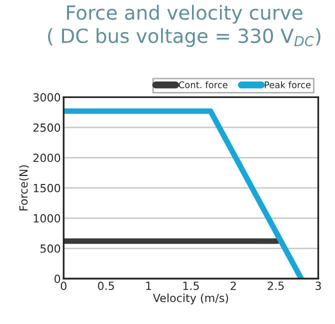 This screenshot has width=335, height=324. Describe the element at coordinates (50, 248) in the screenshot. I see `y-tick-label: 500` at that location.